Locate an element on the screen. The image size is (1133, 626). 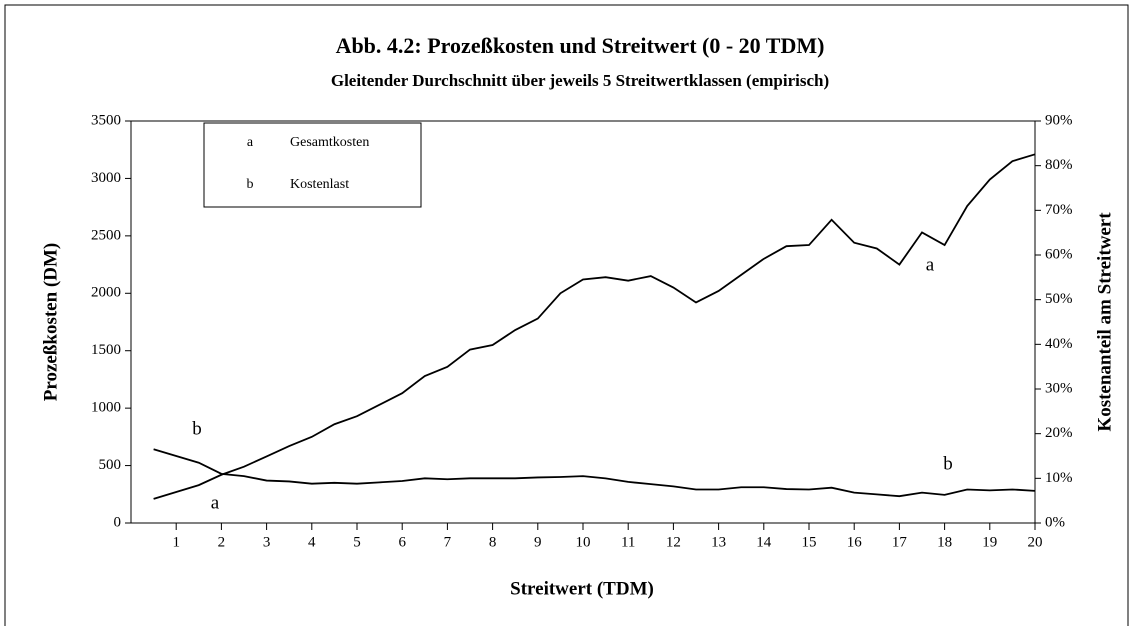
x-axis-label: Streitwert (TDM) is located at coordinates (582, 588).